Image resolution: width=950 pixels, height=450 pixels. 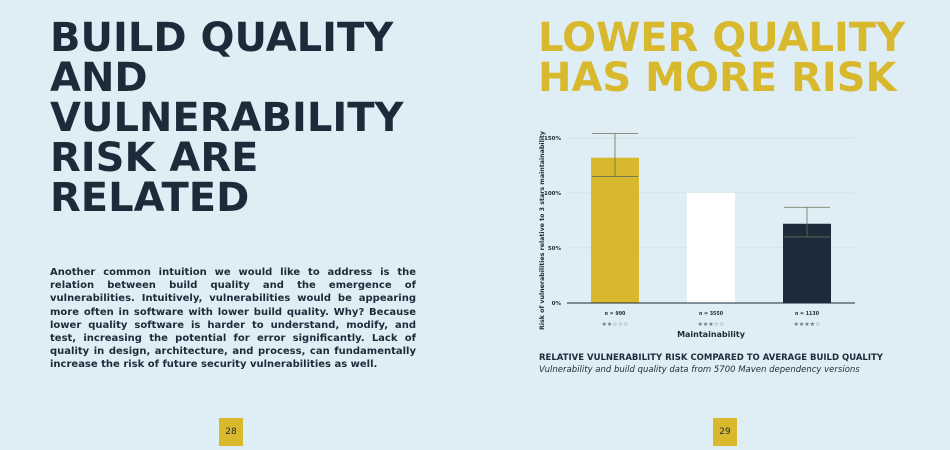 What do you see at coordinates (807, 324) in the screenshot?
I see `bar-stars-label: ★★★★☆` at bounding box center [807, 324].